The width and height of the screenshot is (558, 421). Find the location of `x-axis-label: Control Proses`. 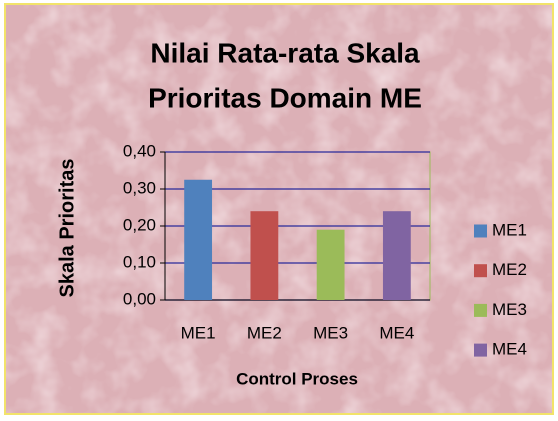

x-axis-label: Control Proses is located at coordinates (297, 378).